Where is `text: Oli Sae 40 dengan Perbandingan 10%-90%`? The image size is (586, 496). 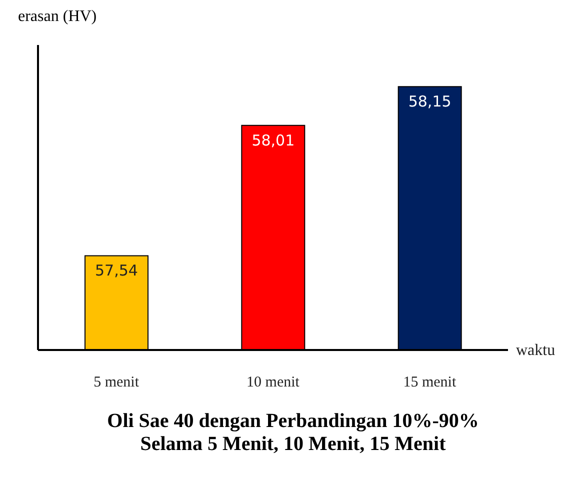 text: Oli Sae 40 dengan Perbandingan 10%-90% is located at coordinates (293, 421).